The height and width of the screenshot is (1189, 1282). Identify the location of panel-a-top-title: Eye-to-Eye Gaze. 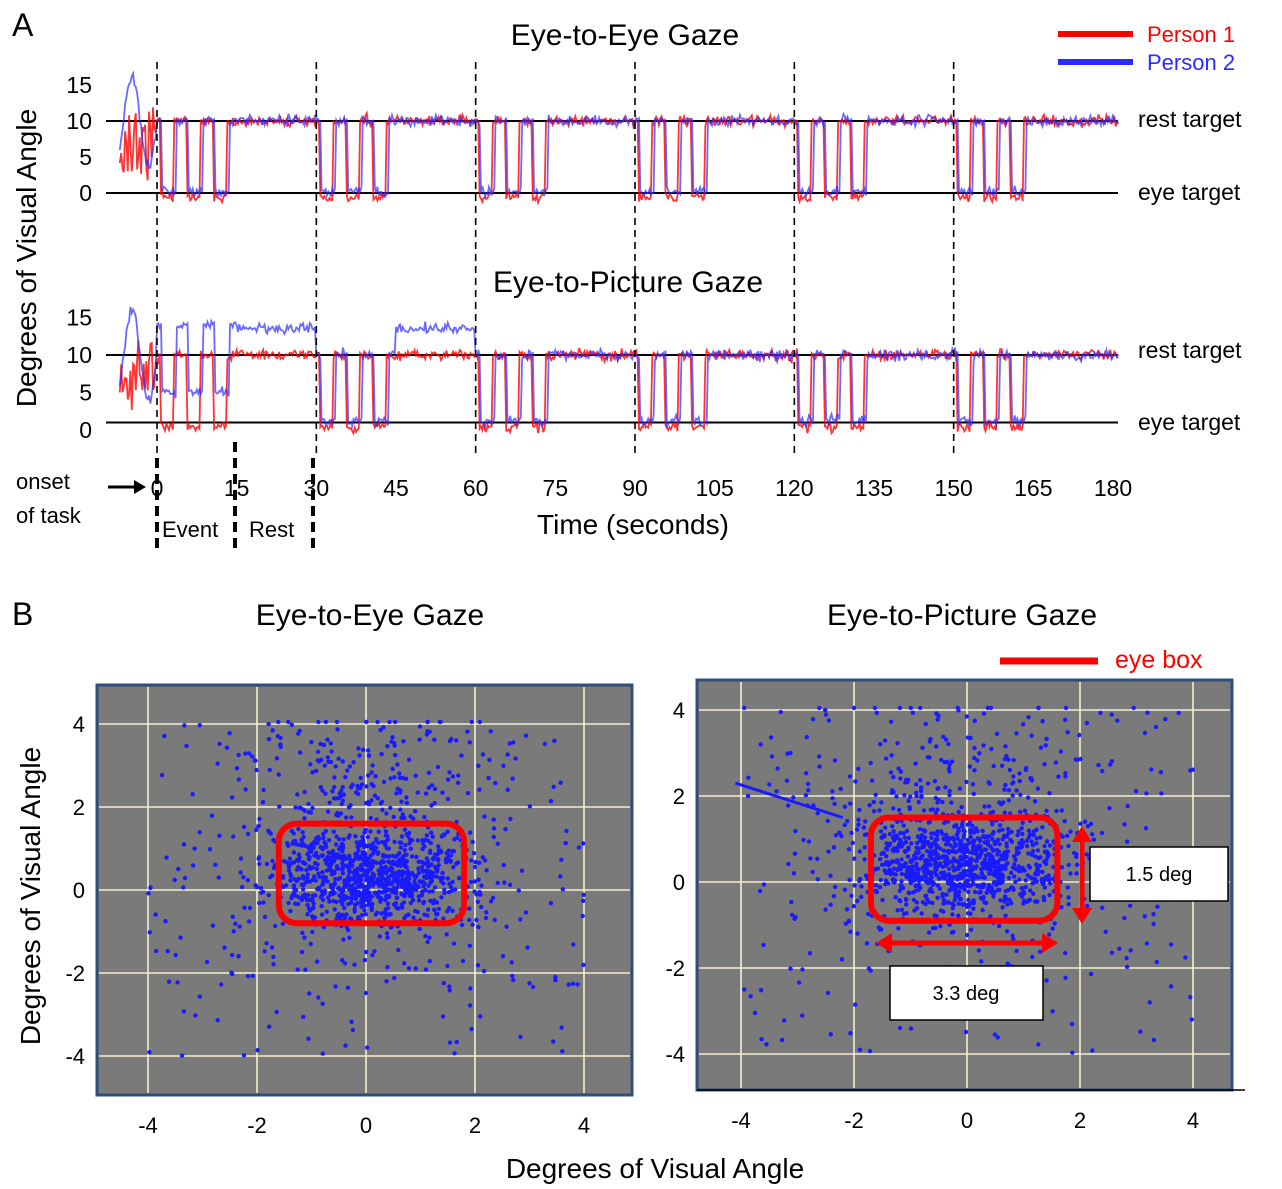
(625, 35).